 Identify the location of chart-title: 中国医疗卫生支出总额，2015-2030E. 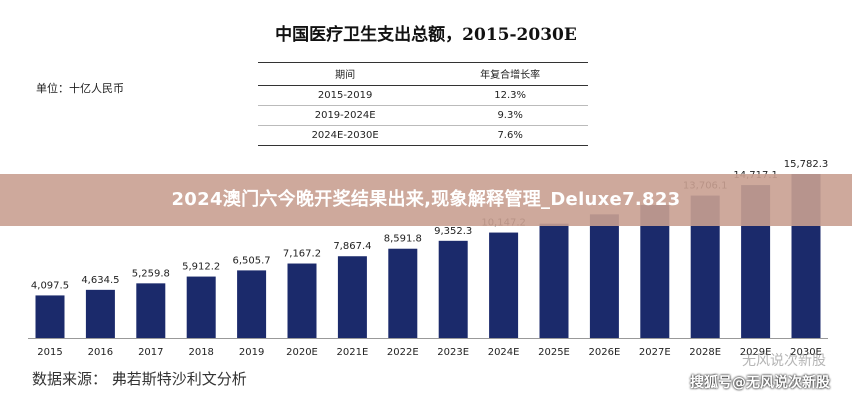
(426, 35).